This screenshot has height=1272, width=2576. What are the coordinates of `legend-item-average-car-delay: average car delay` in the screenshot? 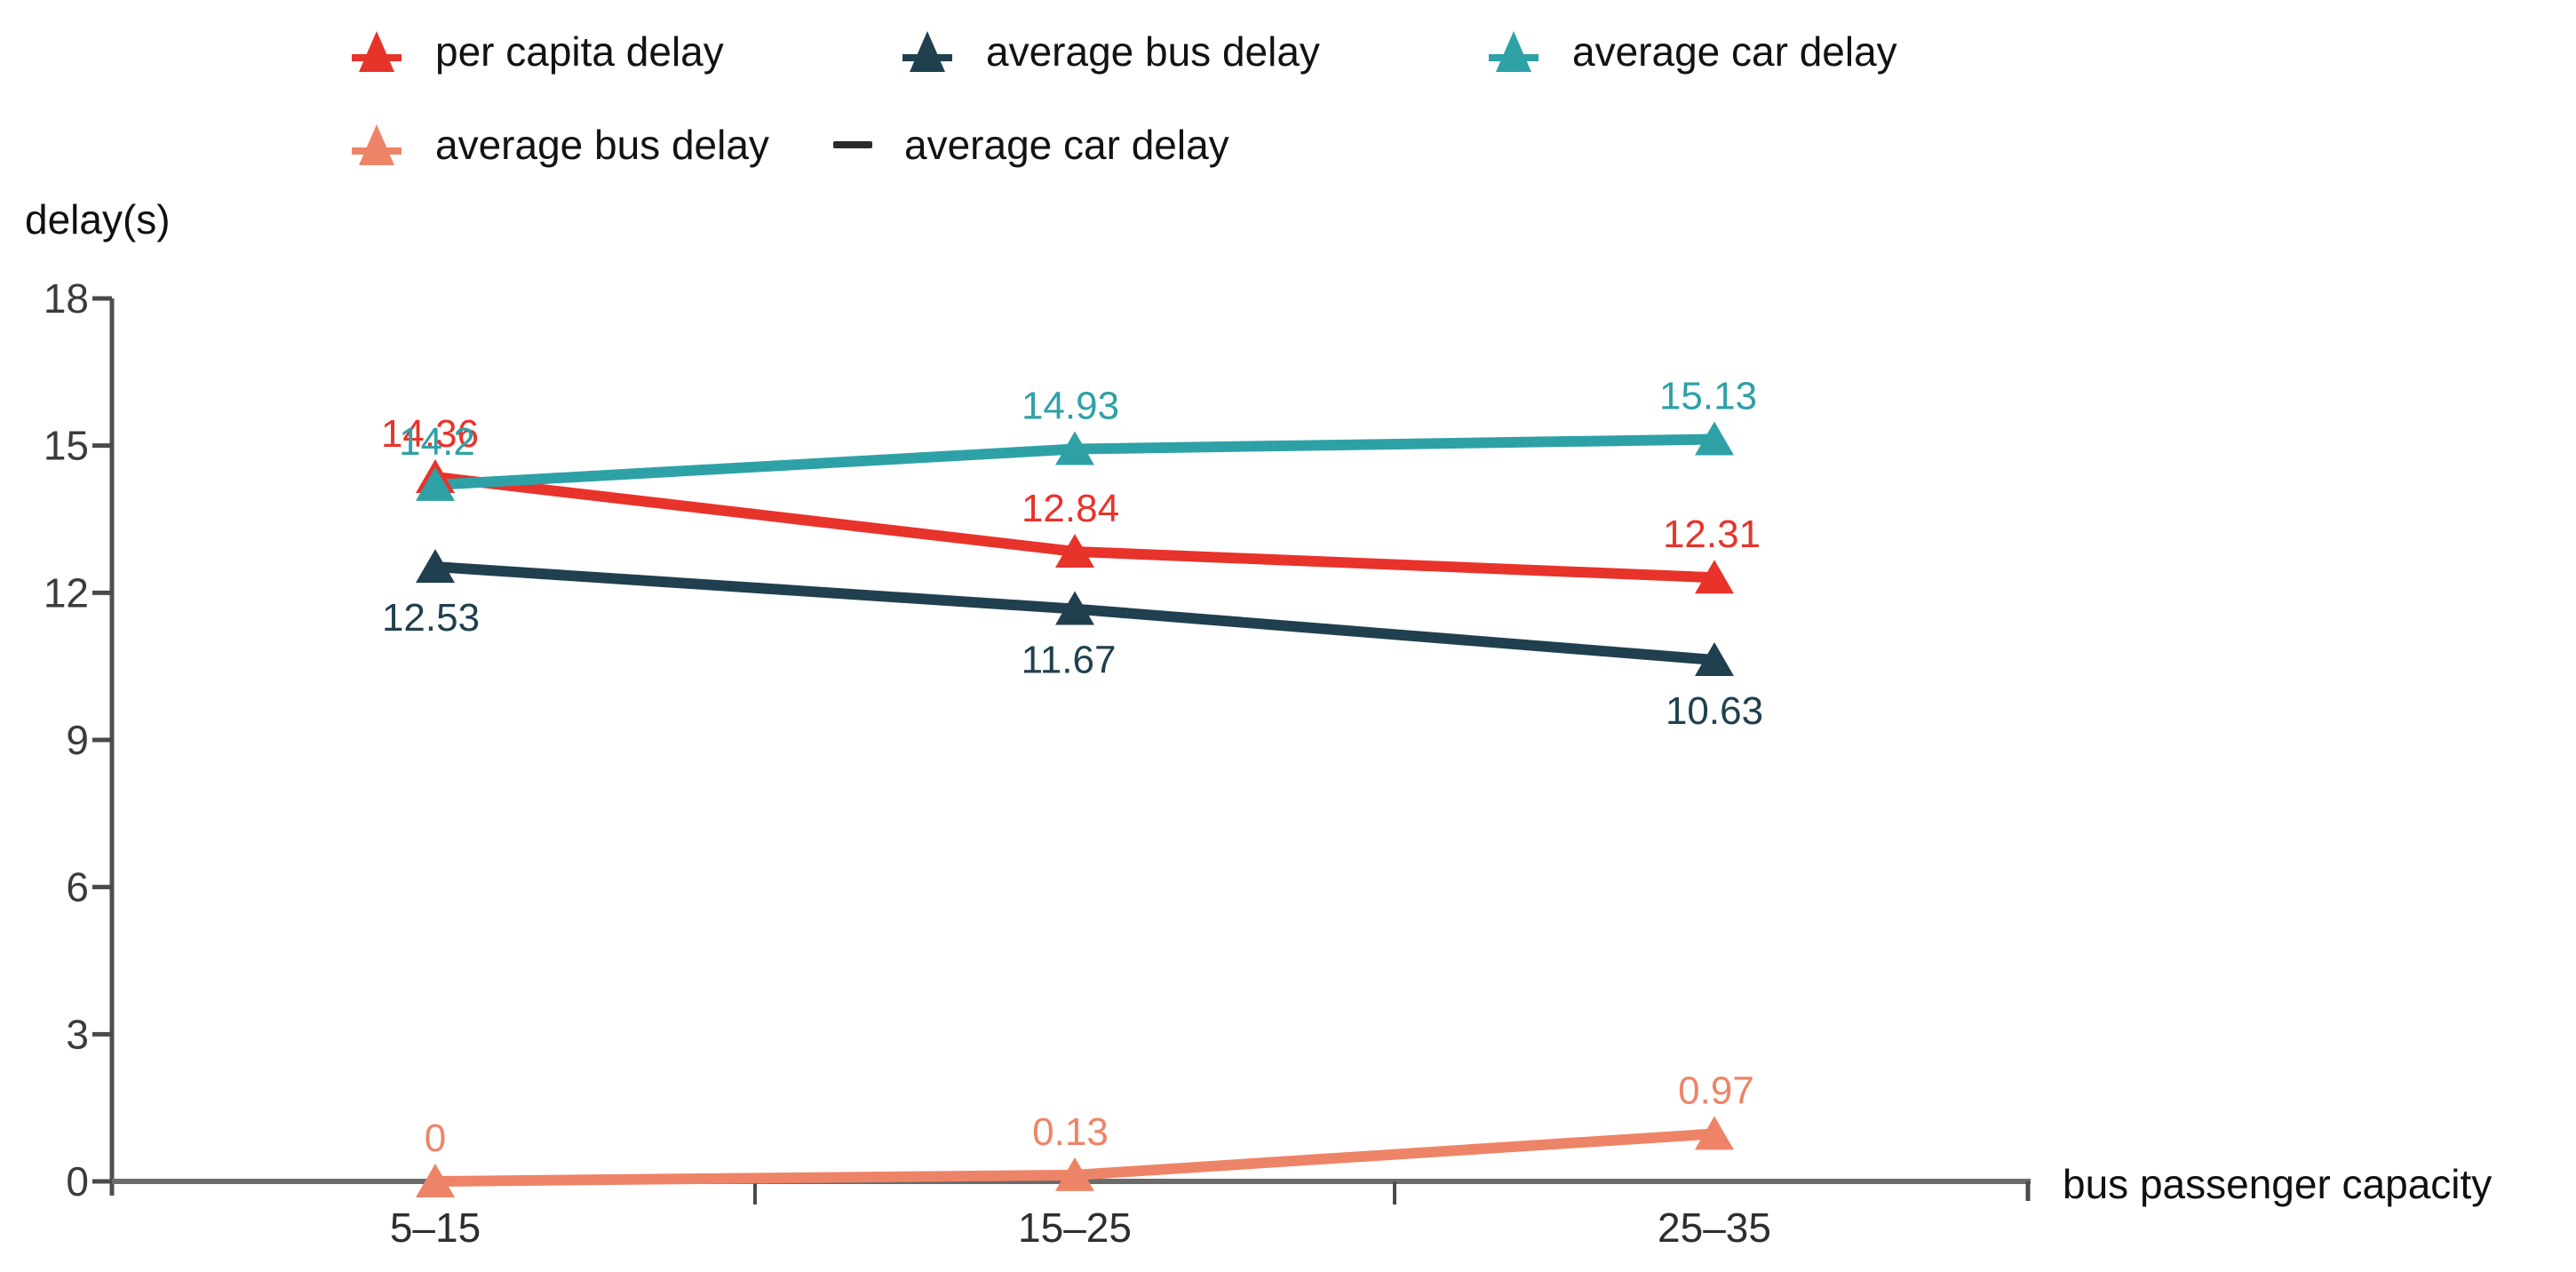 It's located at (1693, 51).